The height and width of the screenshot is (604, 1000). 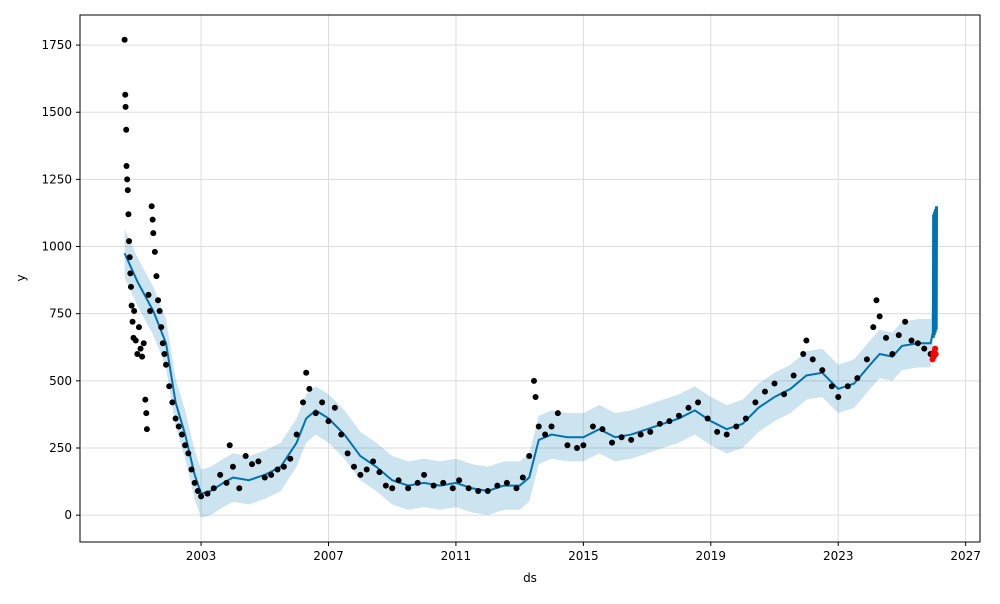 What do you see at coordinates (60, 314) in the screenshot?
I see `y-tick-label: 750` at bounding box center [60, 314].